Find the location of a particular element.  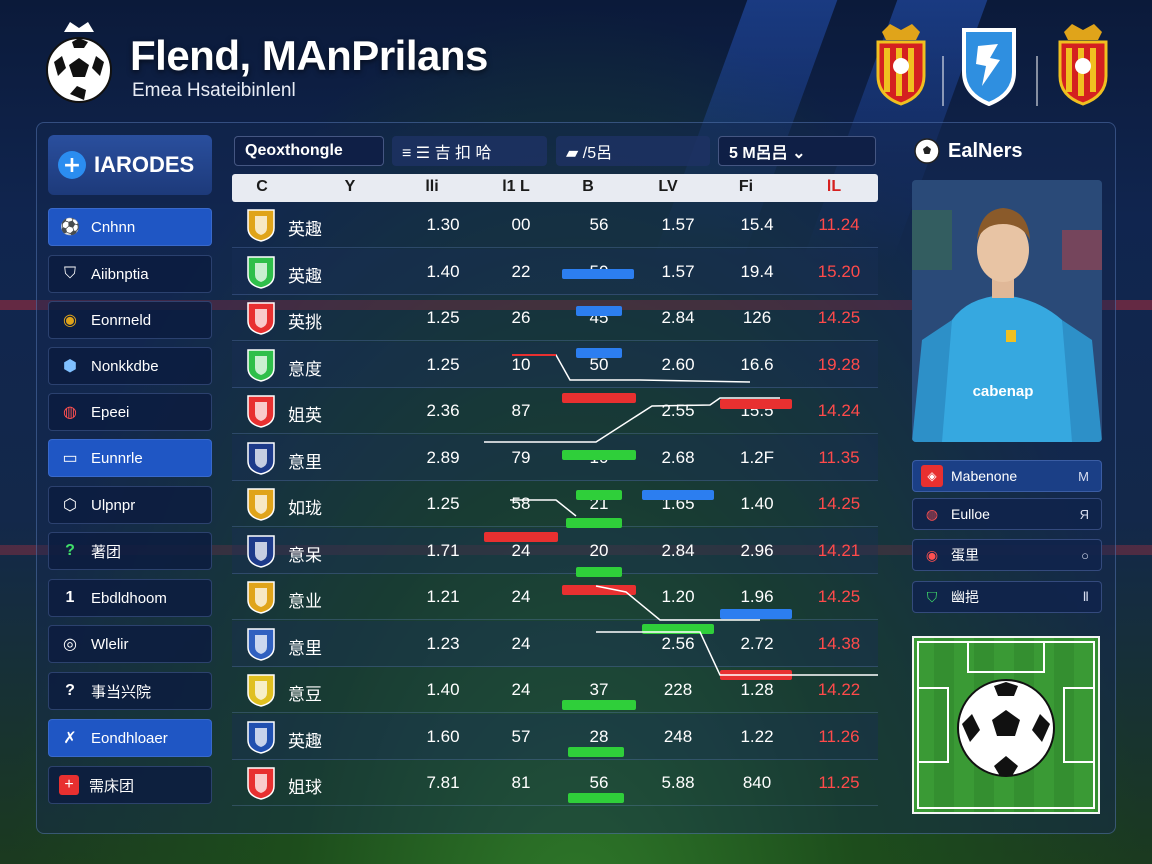

team-name: 意业 is located at coordinates (305, 602).